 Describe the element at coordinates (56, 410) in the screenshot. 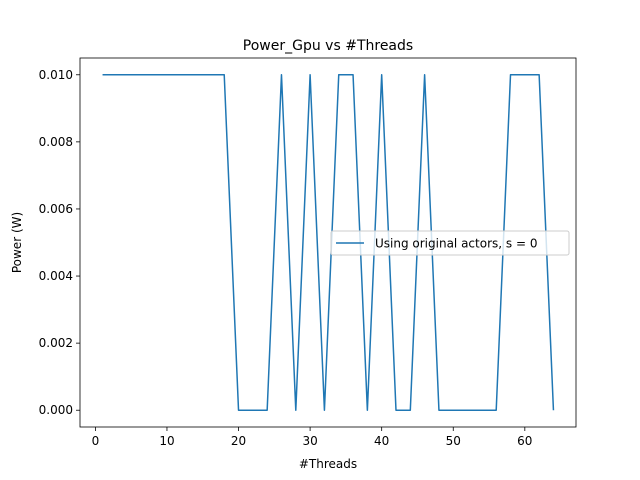

I see `y-tick-label: 0.000` at that location.